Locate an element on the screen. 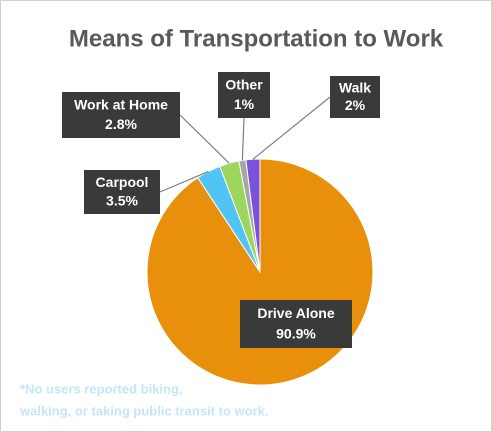 The width and height of the screenshot is (492, 432). data-label-name: Work at Home is located at coordinates (121, 105).